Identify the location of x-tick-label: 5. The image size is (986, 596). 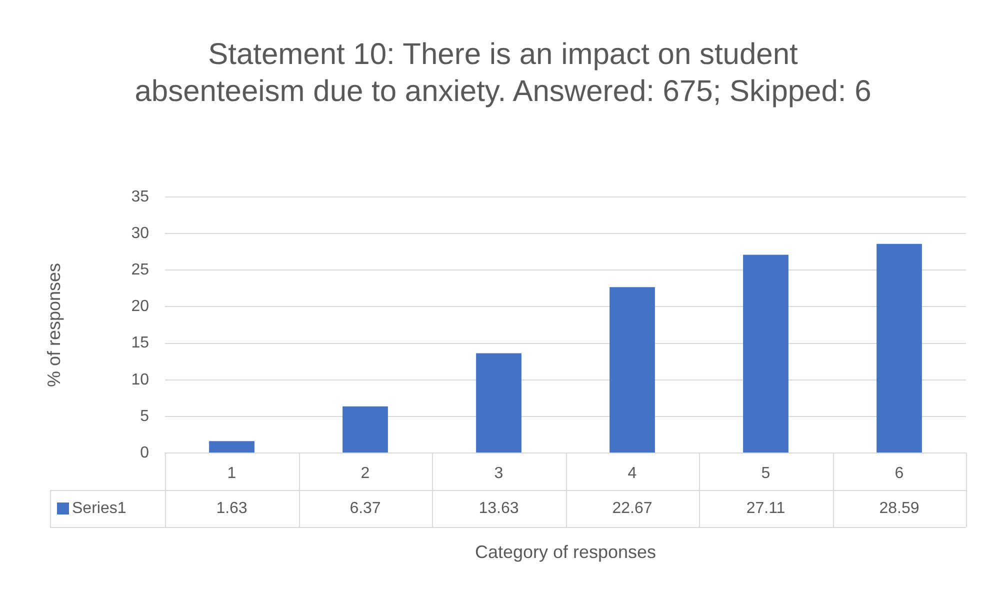
(765, 473).